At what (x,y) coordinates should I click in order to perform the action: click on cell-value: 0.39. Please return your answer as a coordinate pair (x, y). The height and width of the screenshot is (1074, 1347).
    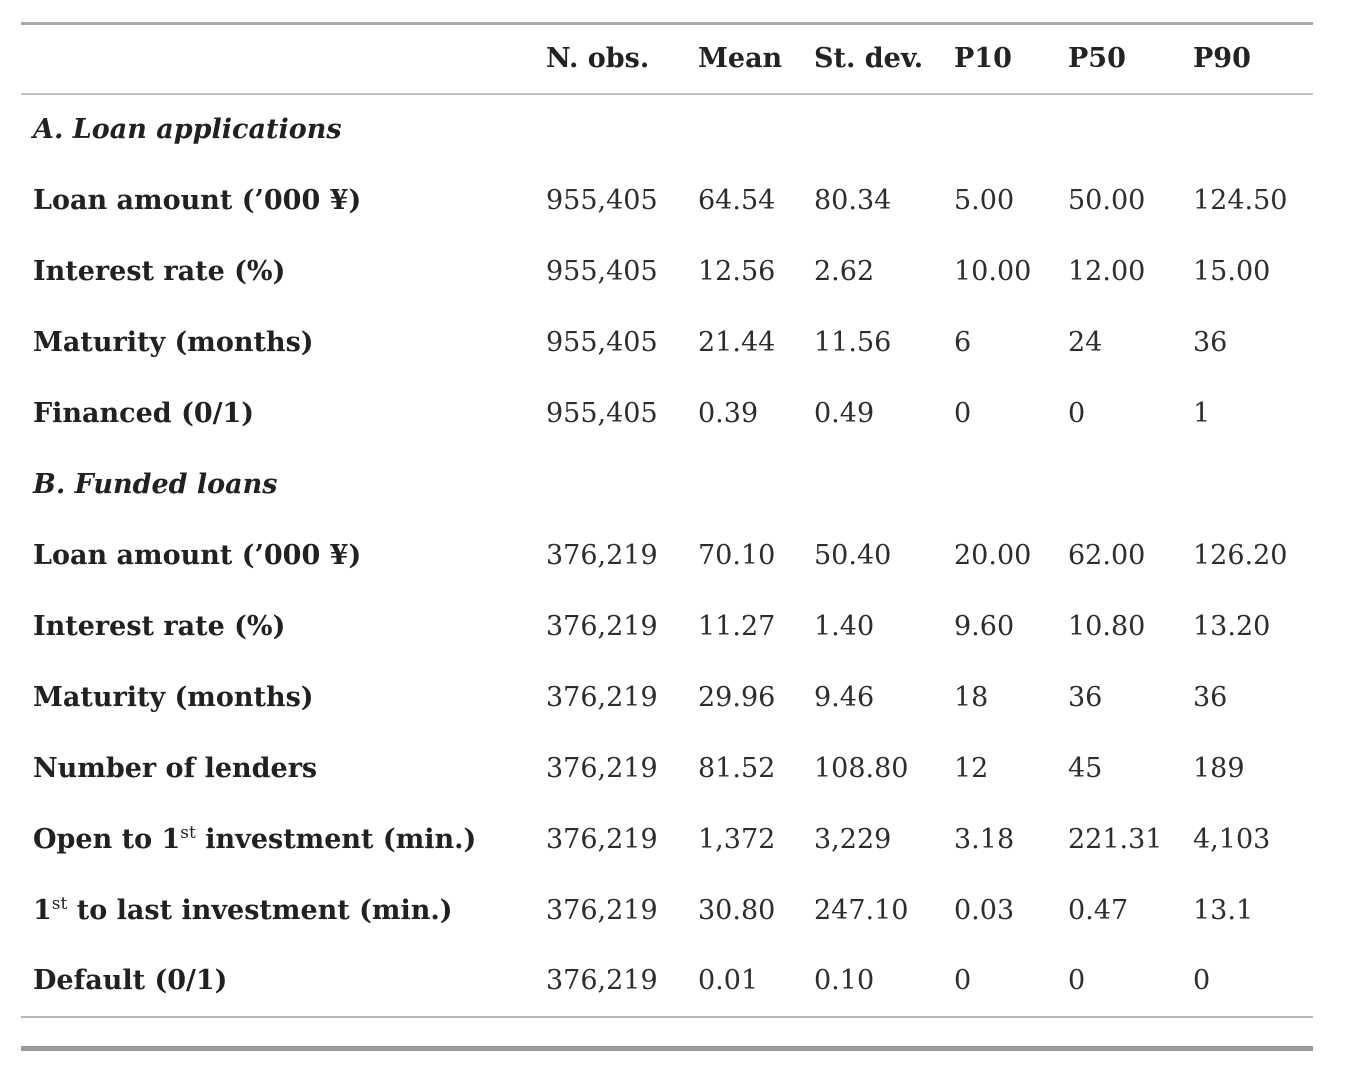
    Looking at the image, I should click on (728, 413).